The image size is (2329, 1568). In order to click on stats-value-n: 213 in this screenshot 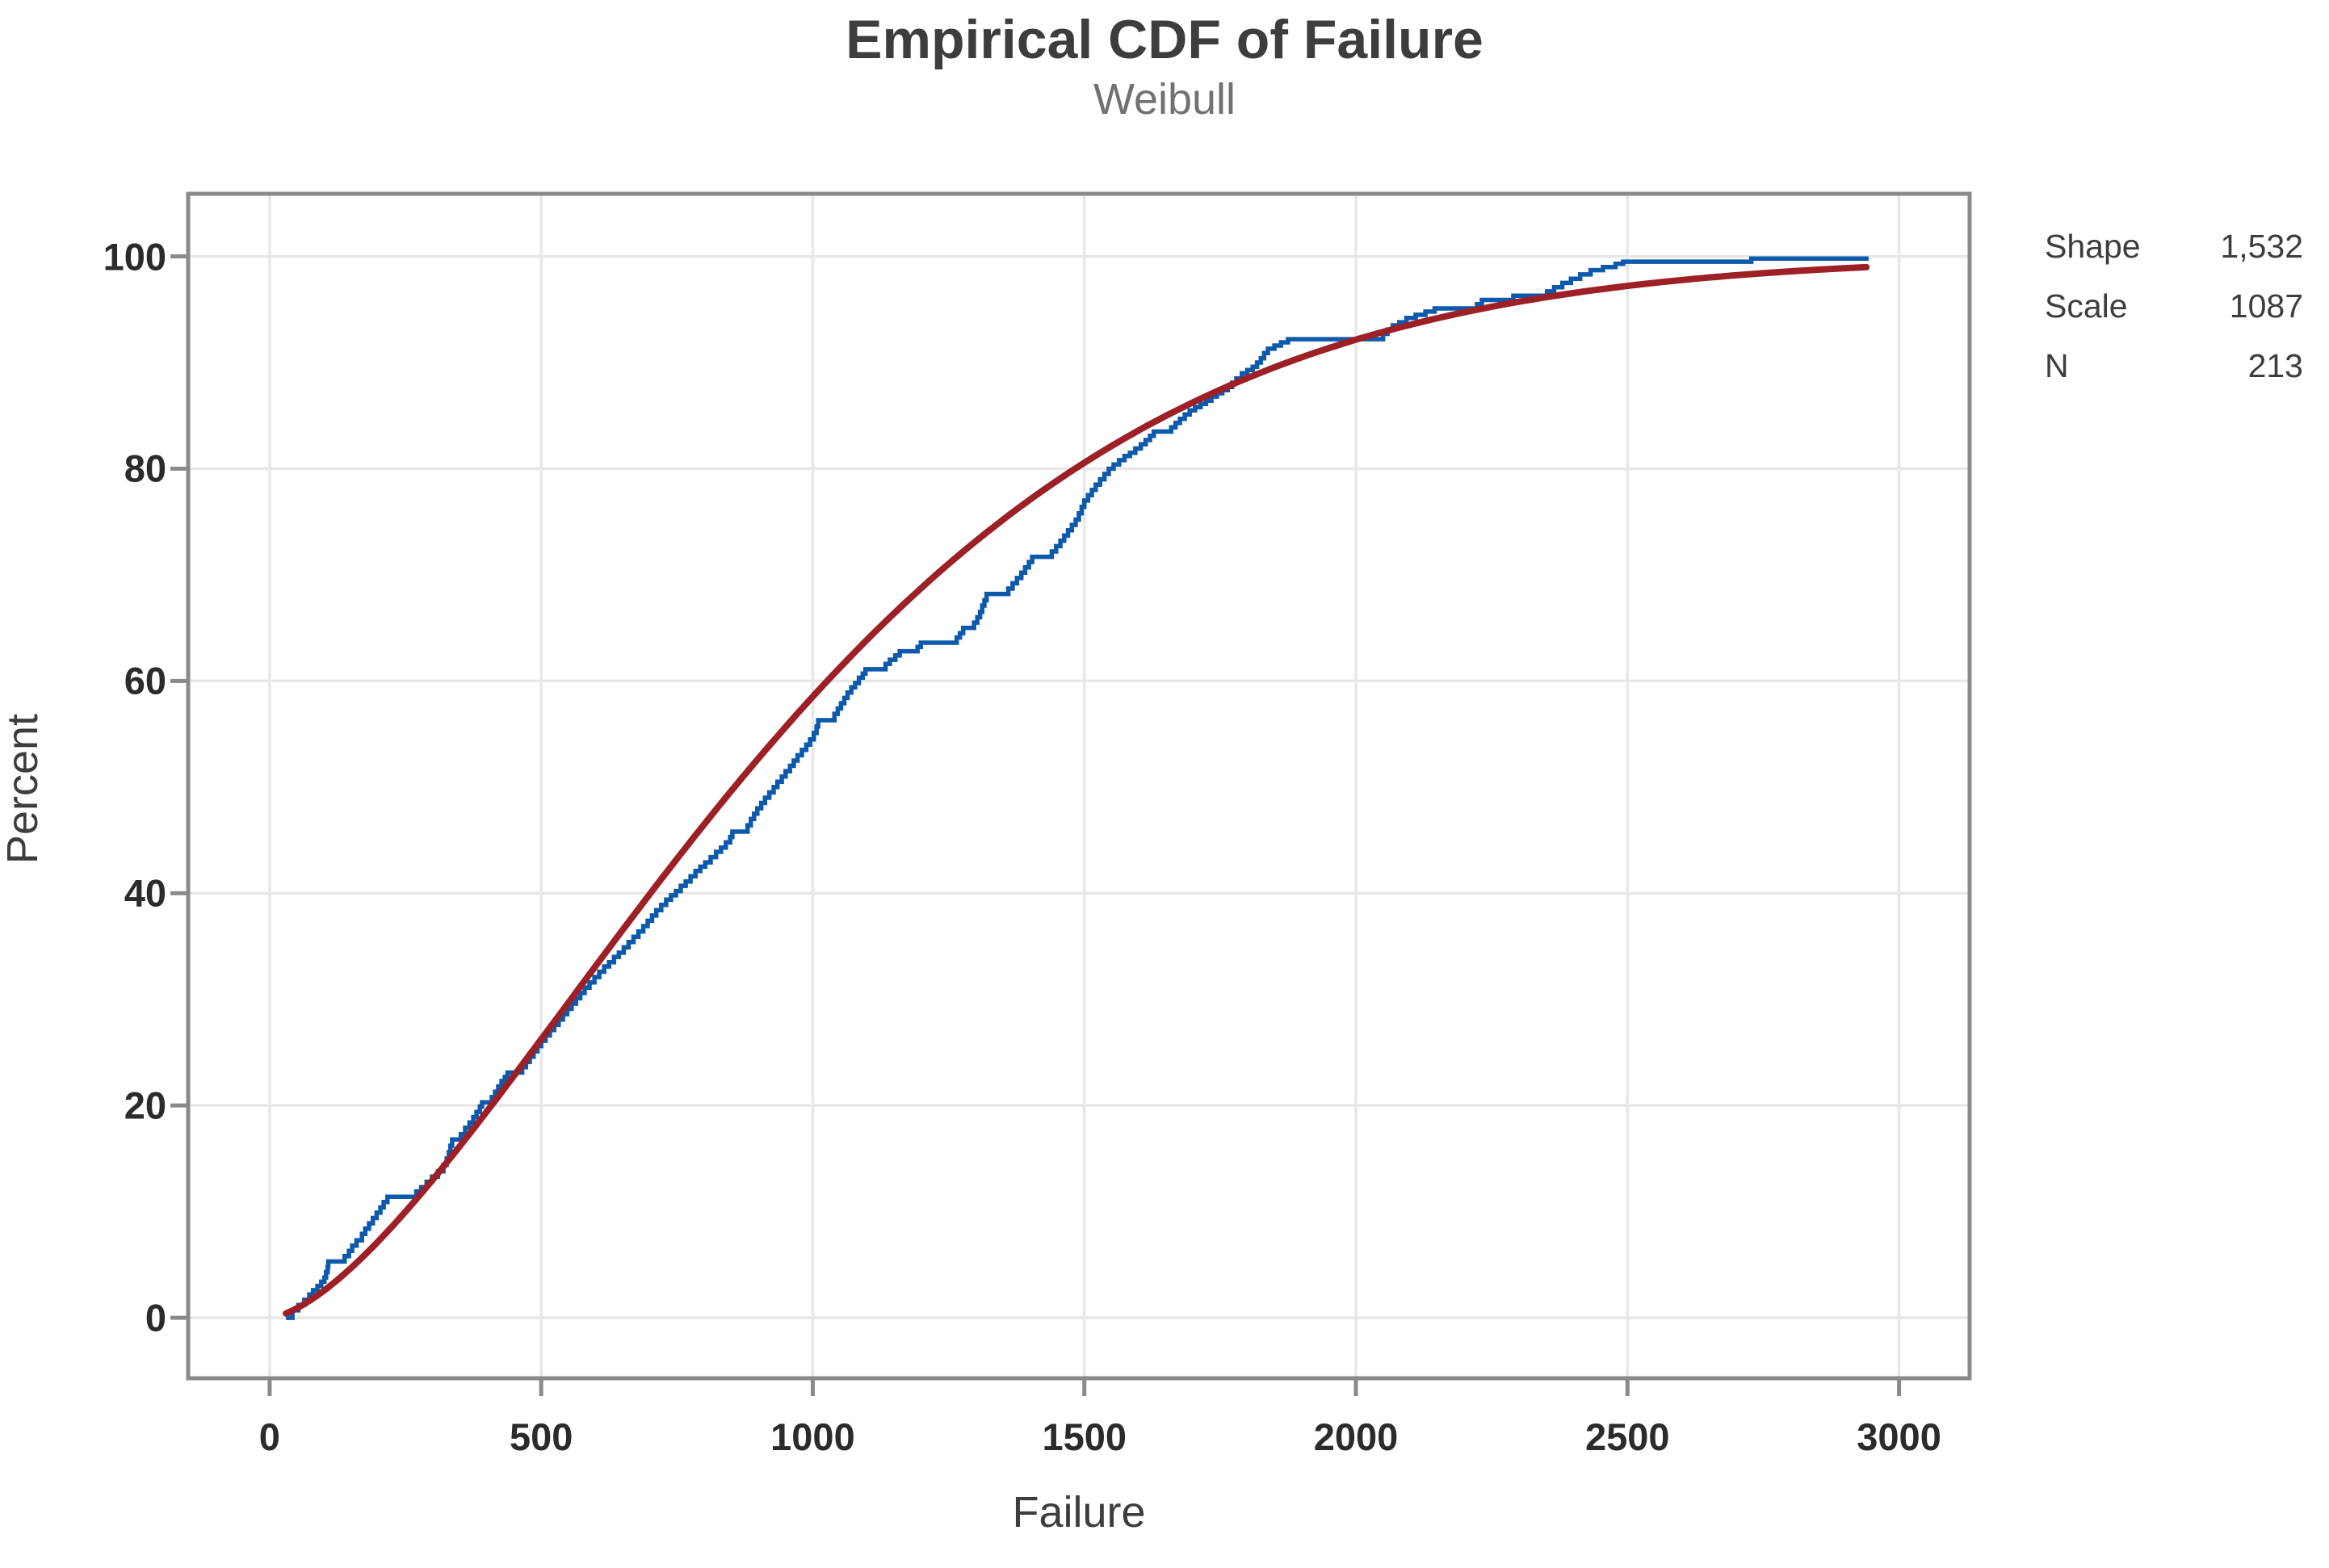, I will do `click(2275, 365)`.